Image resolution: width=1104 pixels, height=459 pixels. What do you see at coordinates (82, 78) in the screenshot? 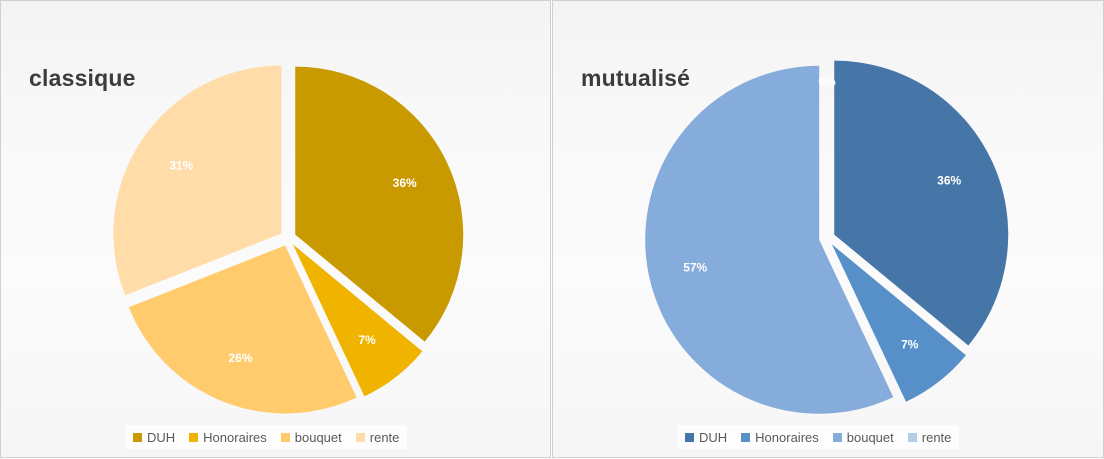
I see `chart-title: classique` at bounding box center [82, 78].